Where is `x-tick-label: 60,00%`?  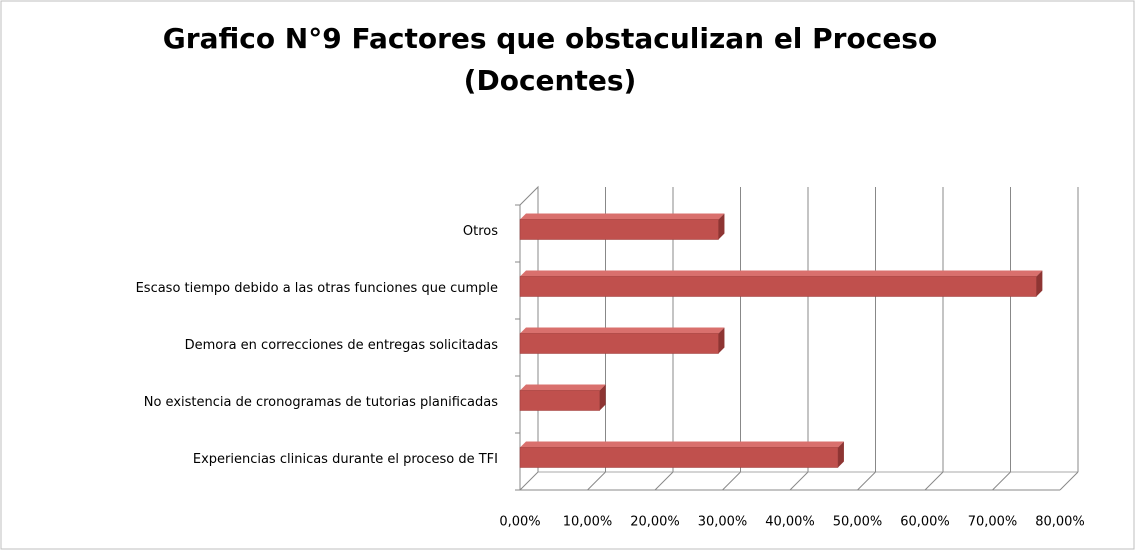
x-tick-label: 60,00% is located at coordinates (925, 522).